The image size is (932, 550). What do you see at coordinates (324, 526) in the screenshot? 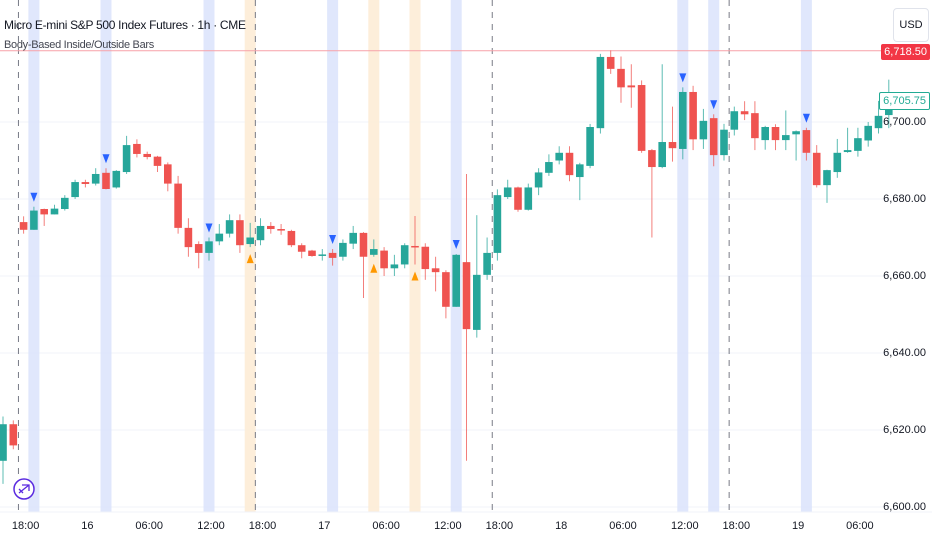
I see `time-tick: 17` at bounding box center [324, 526].